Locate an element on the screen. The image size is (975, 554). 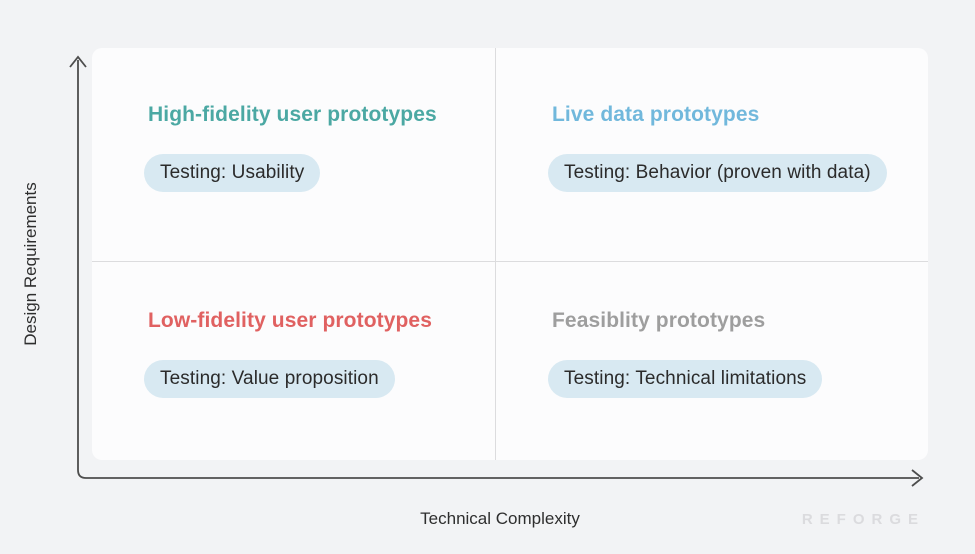
x-axis-label: Technical Complexity is located at coordinates (500, 518).